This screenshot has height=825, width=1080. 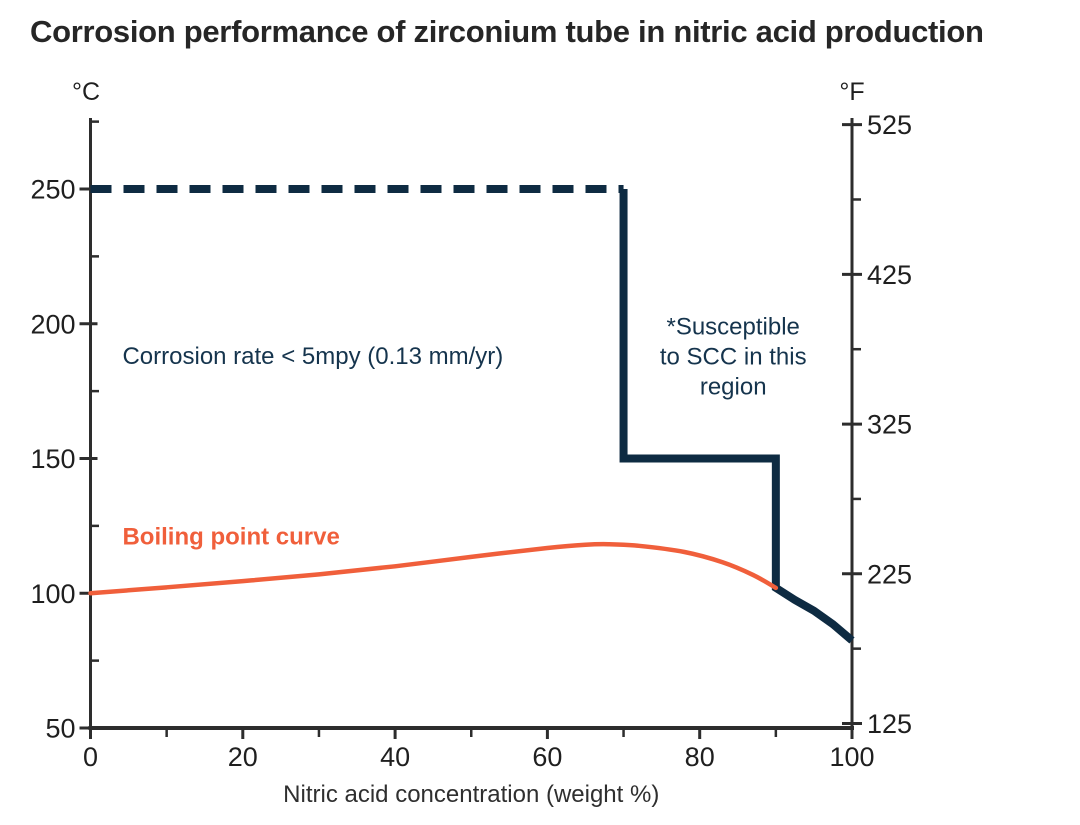 What do you see at coordinates (230, 537) in the screenshot?
I see `annotation-boiling-point-label: Boiling point curve` at bounding box center [230, 537].